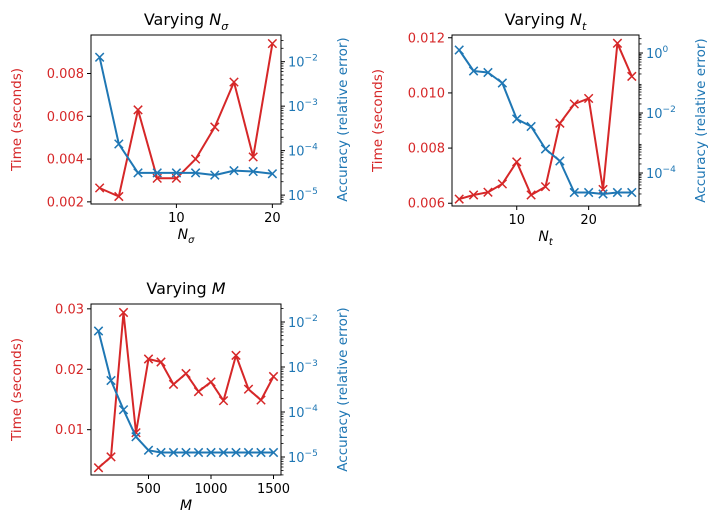  I want to click on x-axis-label-sub: t, so click(551, 242).